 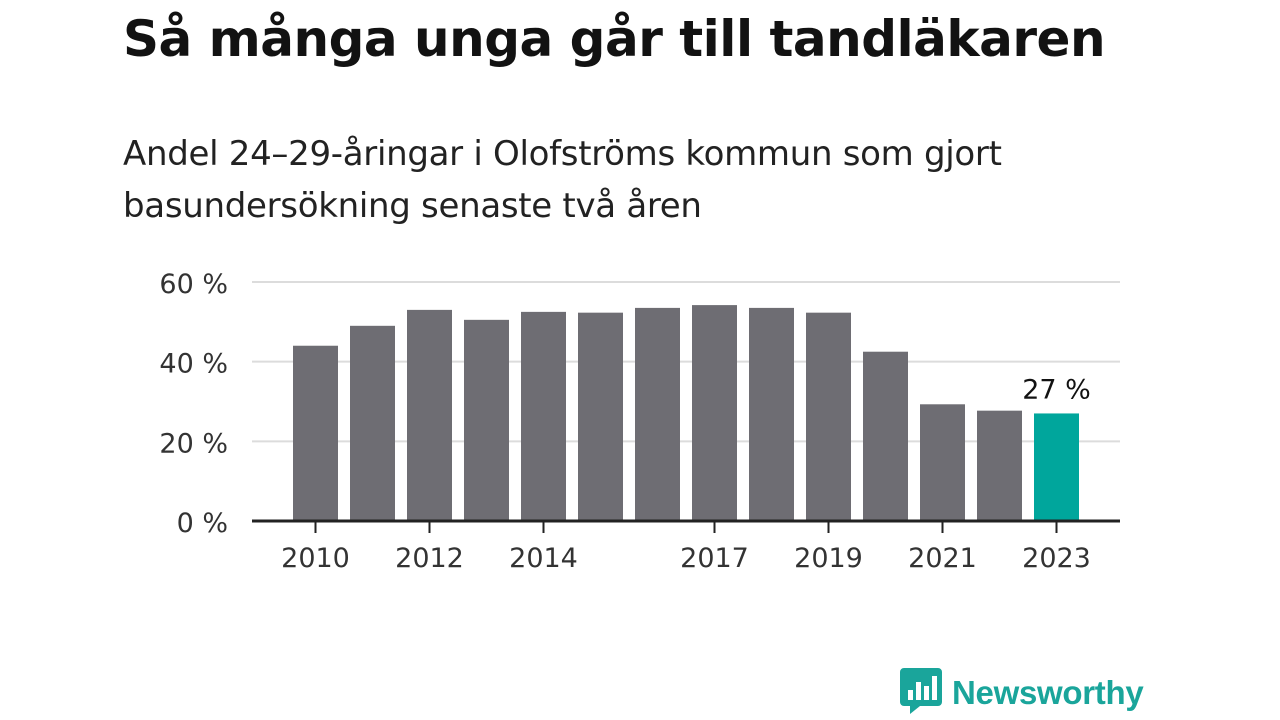 I want to click on y-tick-label: 40 %, so click(x=193, y=364).